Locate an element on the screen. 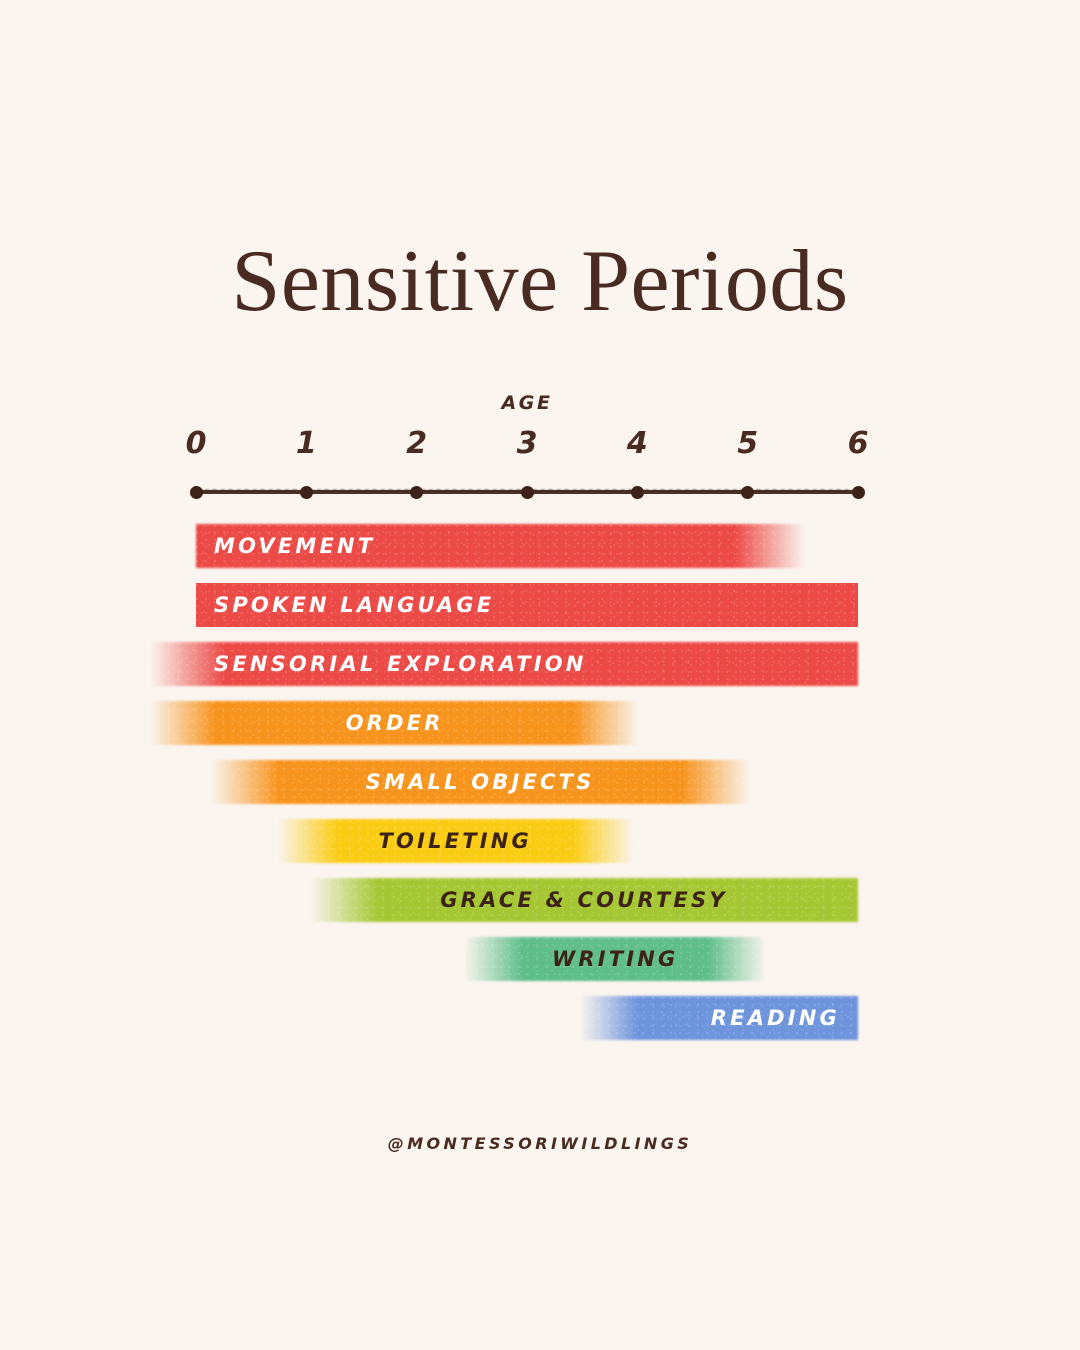  period-bar-label: GRACE & COURTESY is located at coordinates (584, 900).